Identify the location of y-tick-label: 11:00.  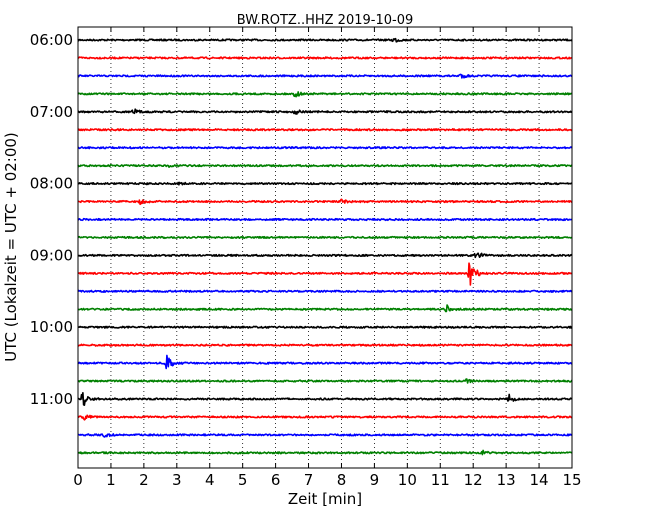
(51, 399).